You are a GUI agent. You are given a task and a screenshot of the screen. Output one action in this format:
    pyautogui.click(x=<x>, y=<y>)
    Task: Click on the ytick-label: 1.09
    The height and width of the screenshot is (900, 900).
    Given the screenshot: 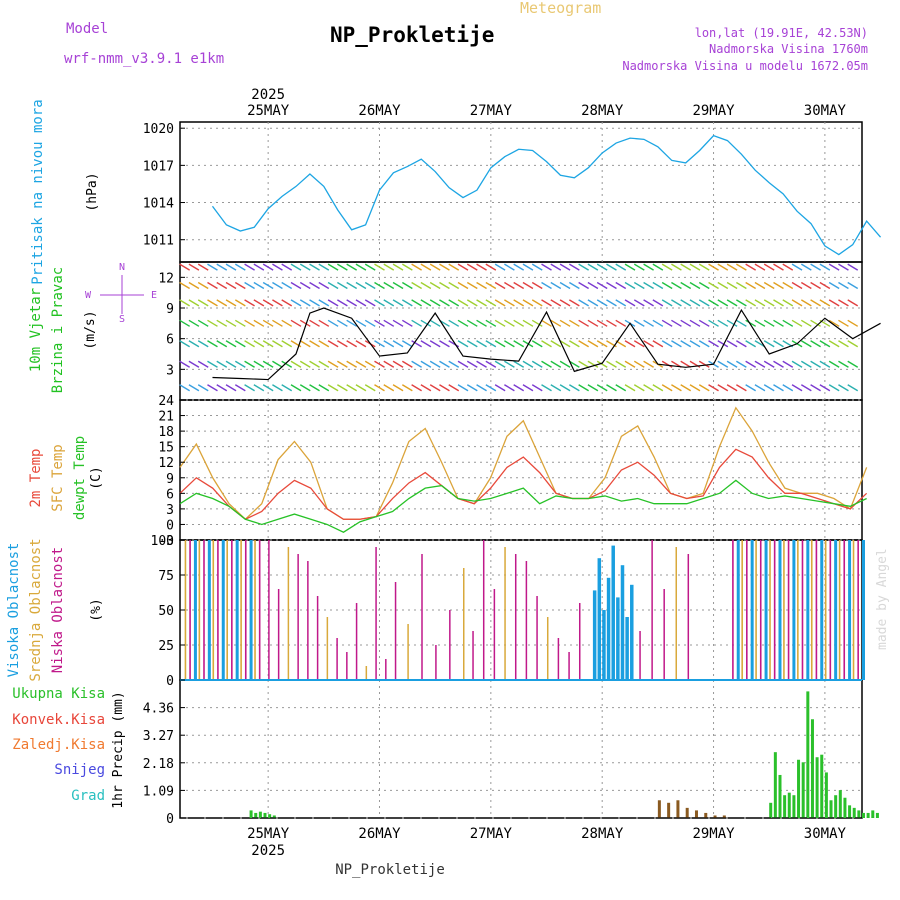 What is the action you would take?
    pyautogui.click(x=158, y=791)
    